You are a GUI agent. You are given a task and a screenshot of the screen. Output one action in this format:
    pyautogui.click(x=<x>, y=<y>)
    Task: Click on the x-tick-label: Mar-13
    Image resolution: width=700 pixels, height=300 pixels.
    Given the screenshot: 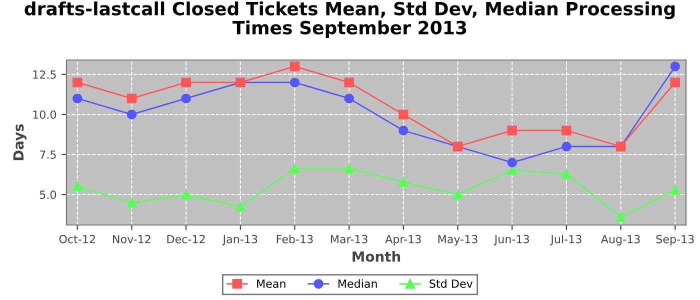 What is the action you would take?
    pyautogui.click(x=349, y=239)
    